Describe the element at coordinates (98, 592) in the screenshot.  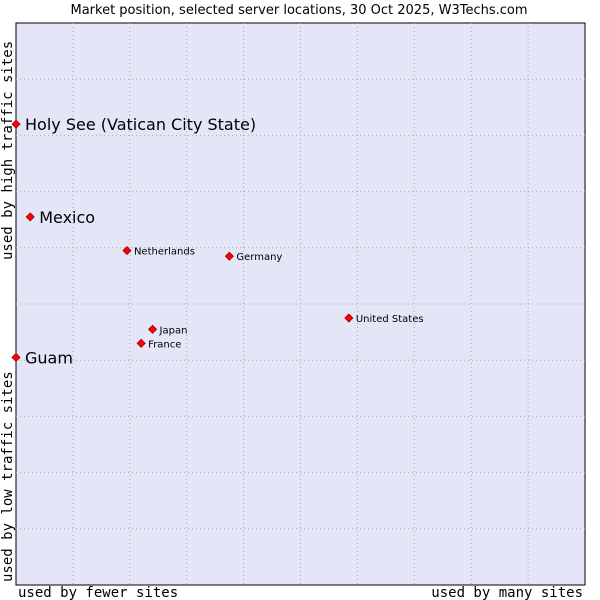
I see `x-axis-label-low: used by fewer sites` at that location.